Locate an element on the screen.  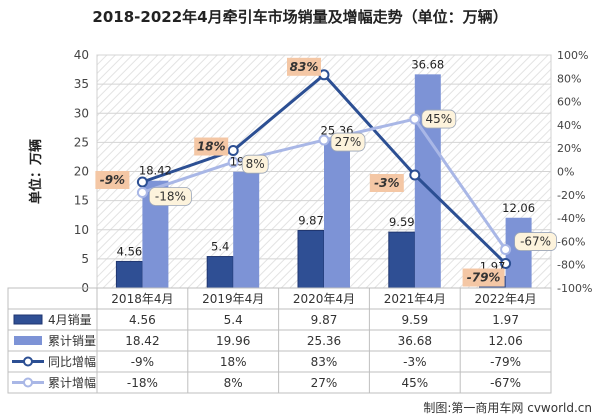
line-value-label: -3% is located at coordinates (386, 183).